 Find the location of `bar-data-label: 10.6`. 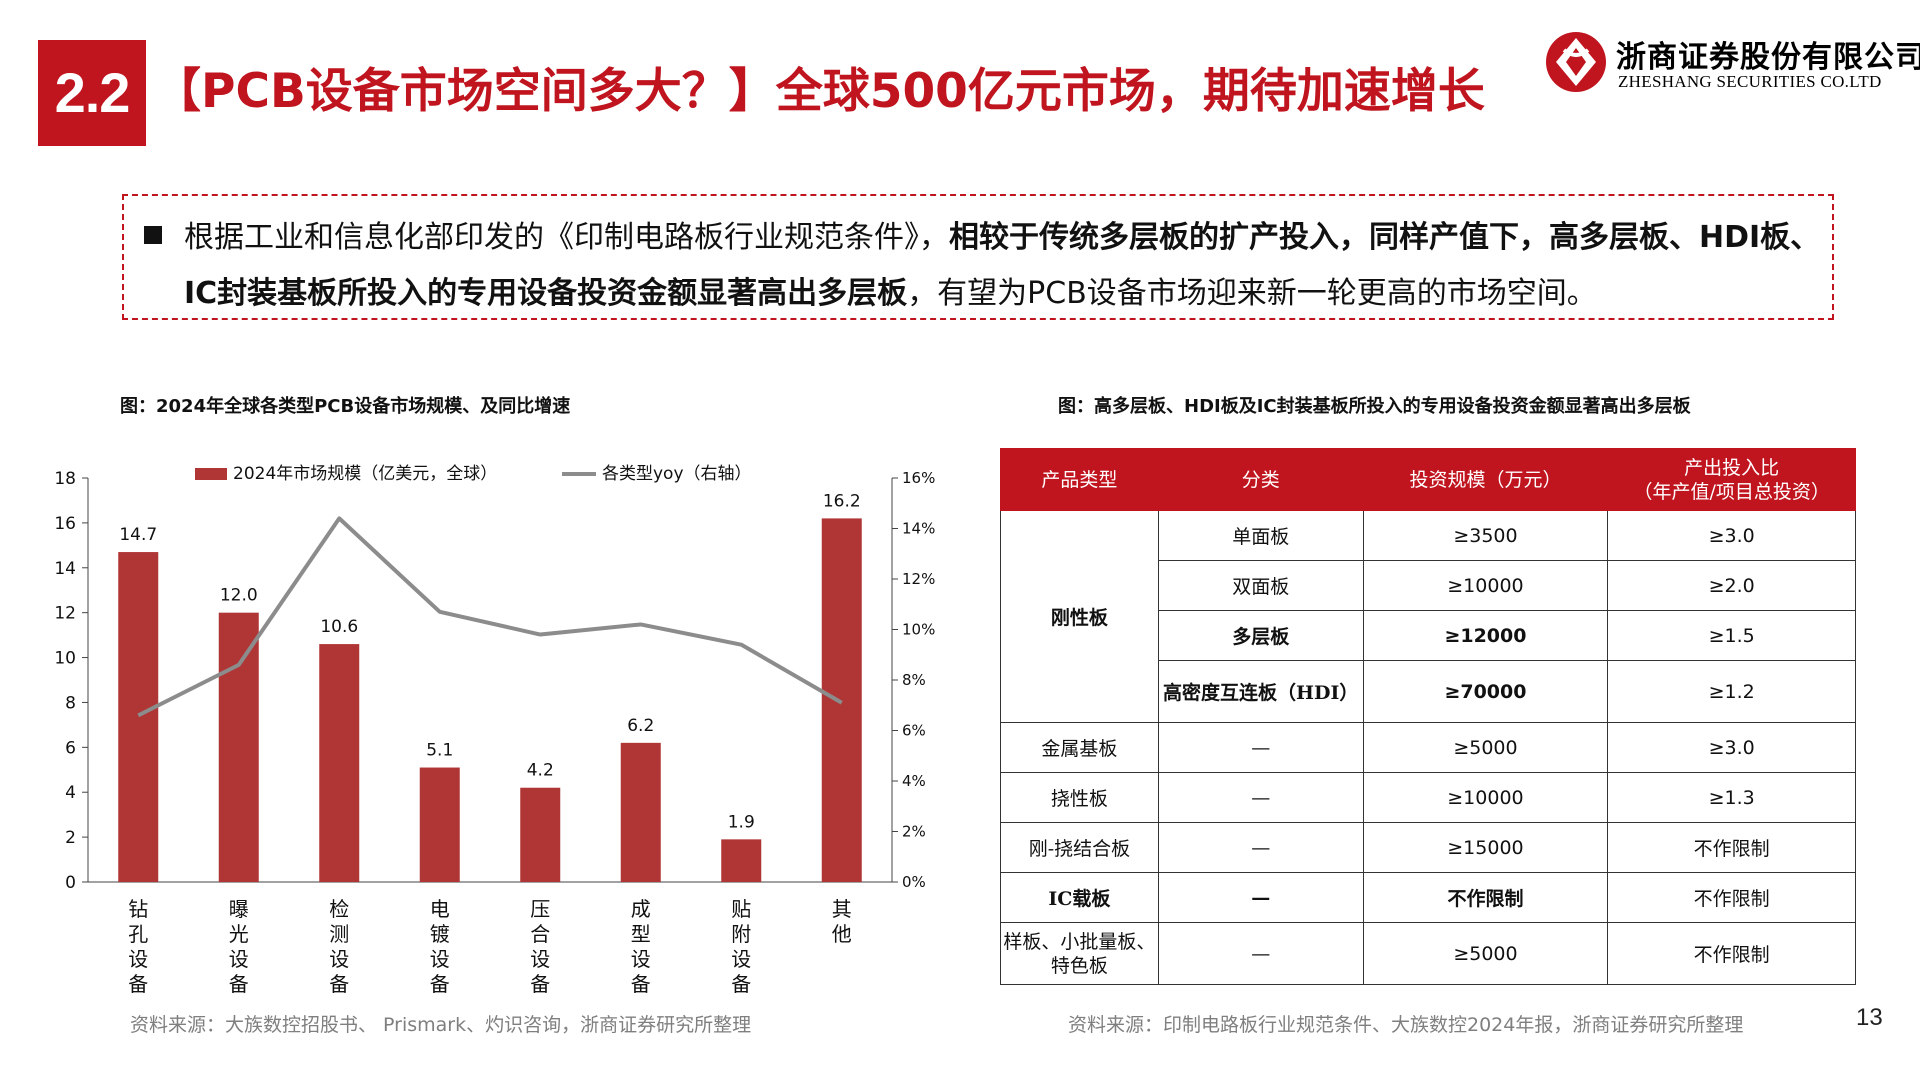

bar-data-label: 10.6 is located at coordinates (339, 627).